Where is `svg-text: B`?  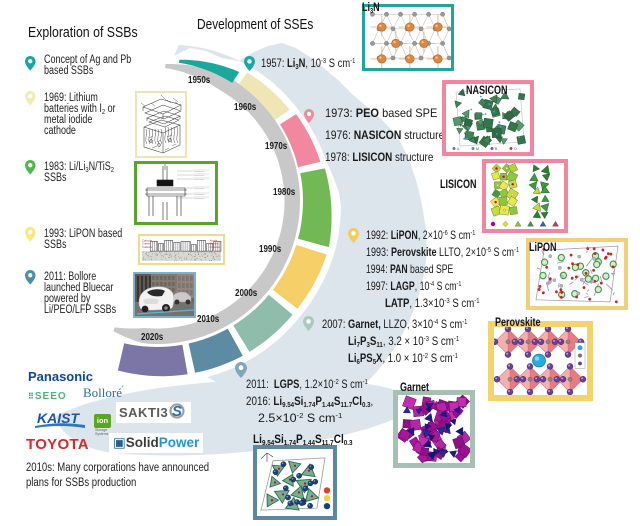
svg-text: B is located at coordinates (496, 149).